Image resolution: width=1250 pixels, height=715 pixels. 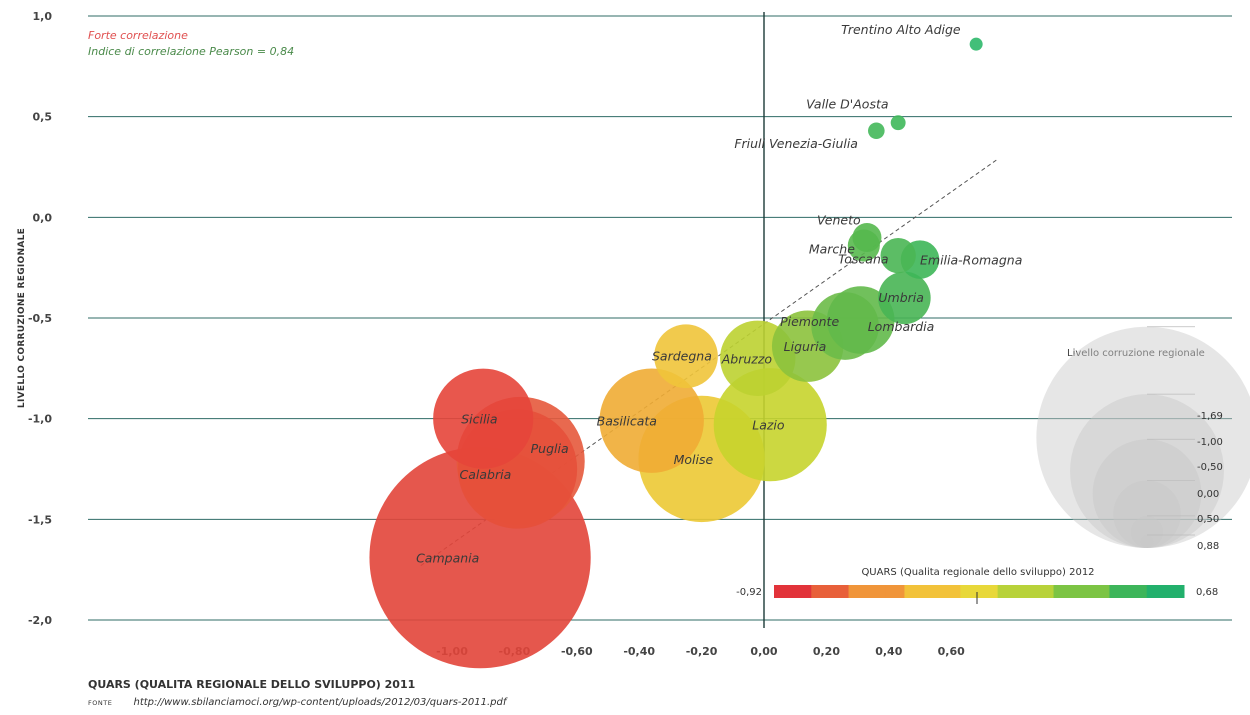 I want to click on y-tick-label: 0,0, so click(x=43, y=217).